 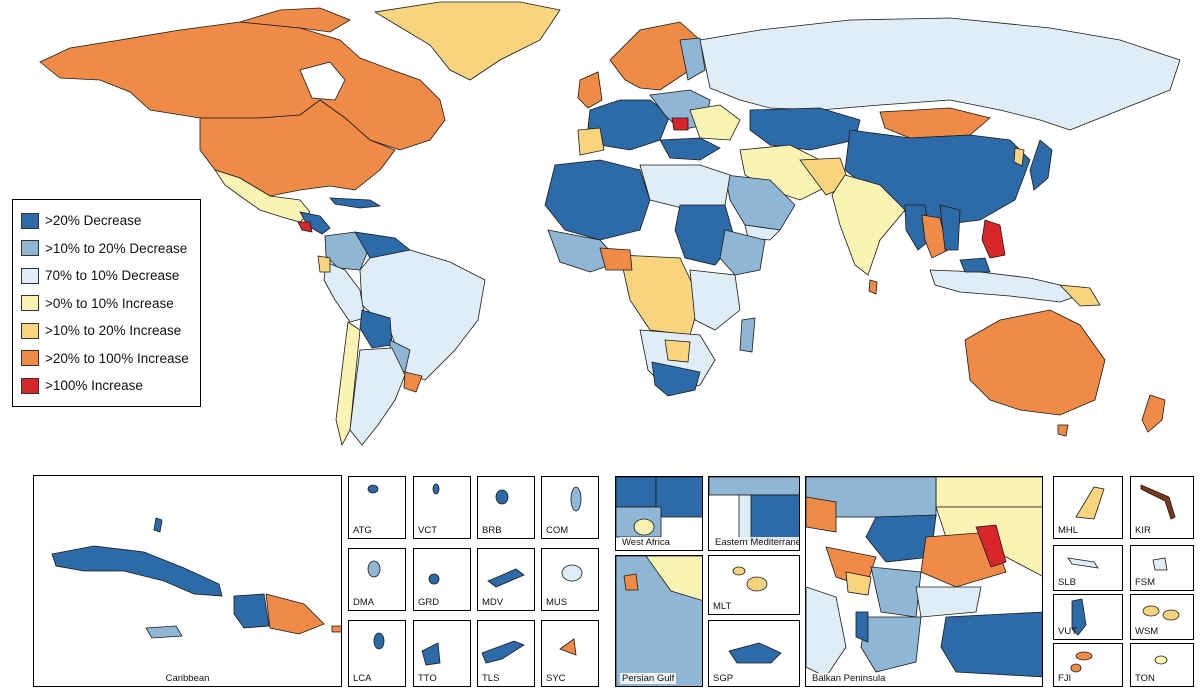 What do you see at coordinates (762, 232) in the screenshot?
I see `region-yemen` at bounding box center [762, 232].